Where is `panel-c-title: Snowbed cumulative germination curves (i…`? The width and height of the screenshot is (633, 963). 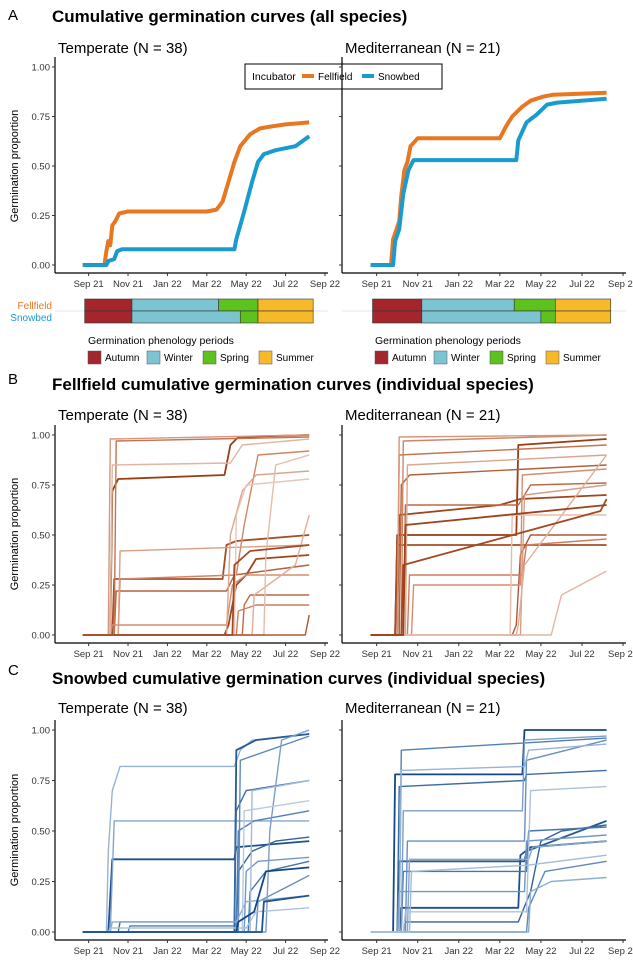 panel-c-title: Snowbed cumulative germination curves (i… is located at coordinates (298, 678).